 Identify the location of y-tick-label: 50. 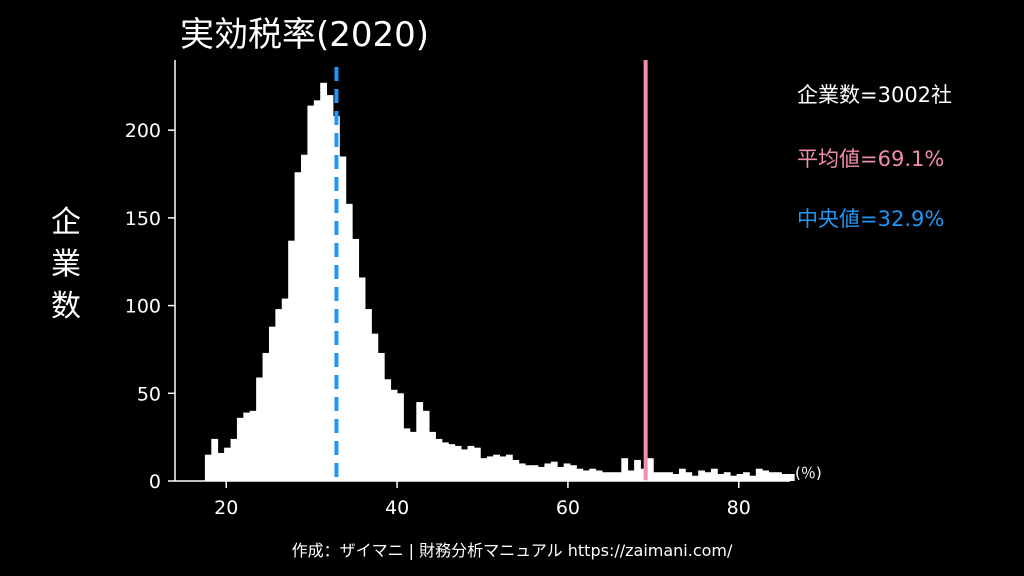
(149, 394).